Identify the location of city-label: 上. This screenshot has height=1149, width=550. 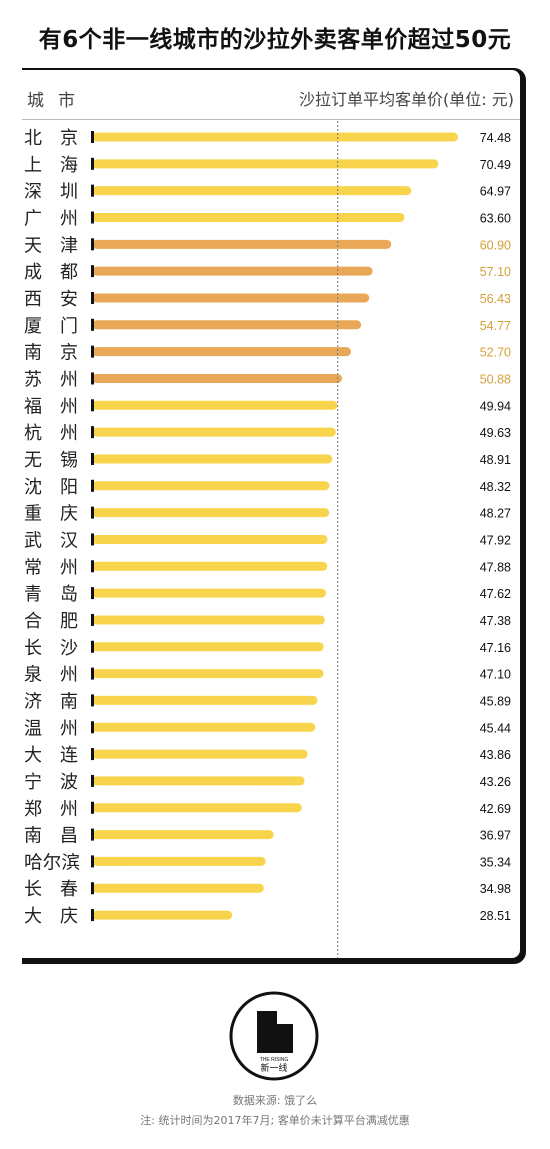
(33, 165).